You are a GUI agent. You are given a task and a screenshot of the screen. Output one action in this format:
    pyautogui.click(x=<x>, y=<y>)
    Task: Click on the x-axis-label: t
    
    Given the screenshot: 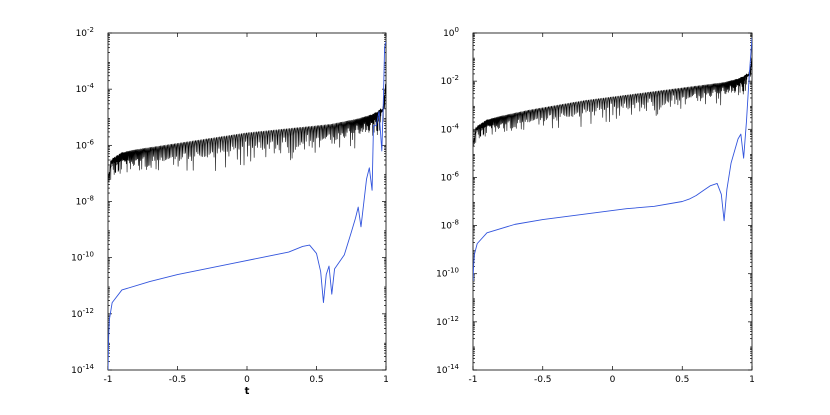 What is the action you would take?
    pyautogui.click(x=247, y=391)
    